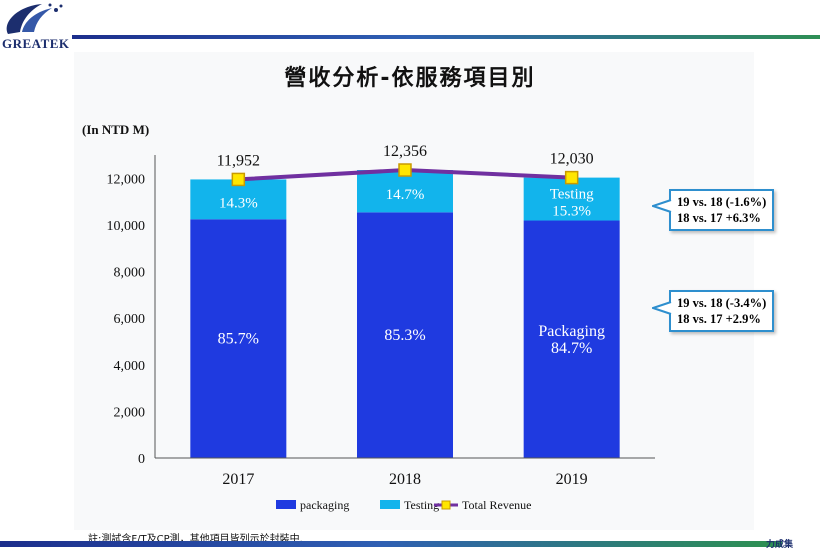 This screenshot has height=550, width=820. What do you see at coordinates (405, 151) in the screenshot?
I see `total-revenue-label: 12,356` at bounding box center [405, 151].